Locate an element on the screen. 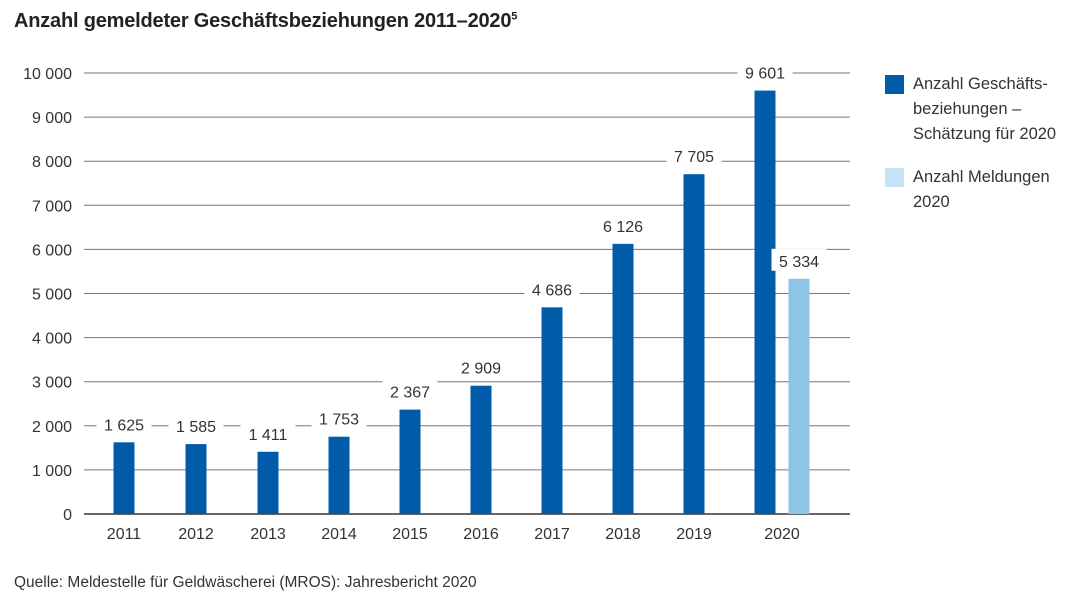 Image resolution: width=1091 pixels, height=609 pixels. x-tick-label: 2014 is located at coordinates (339, 534).